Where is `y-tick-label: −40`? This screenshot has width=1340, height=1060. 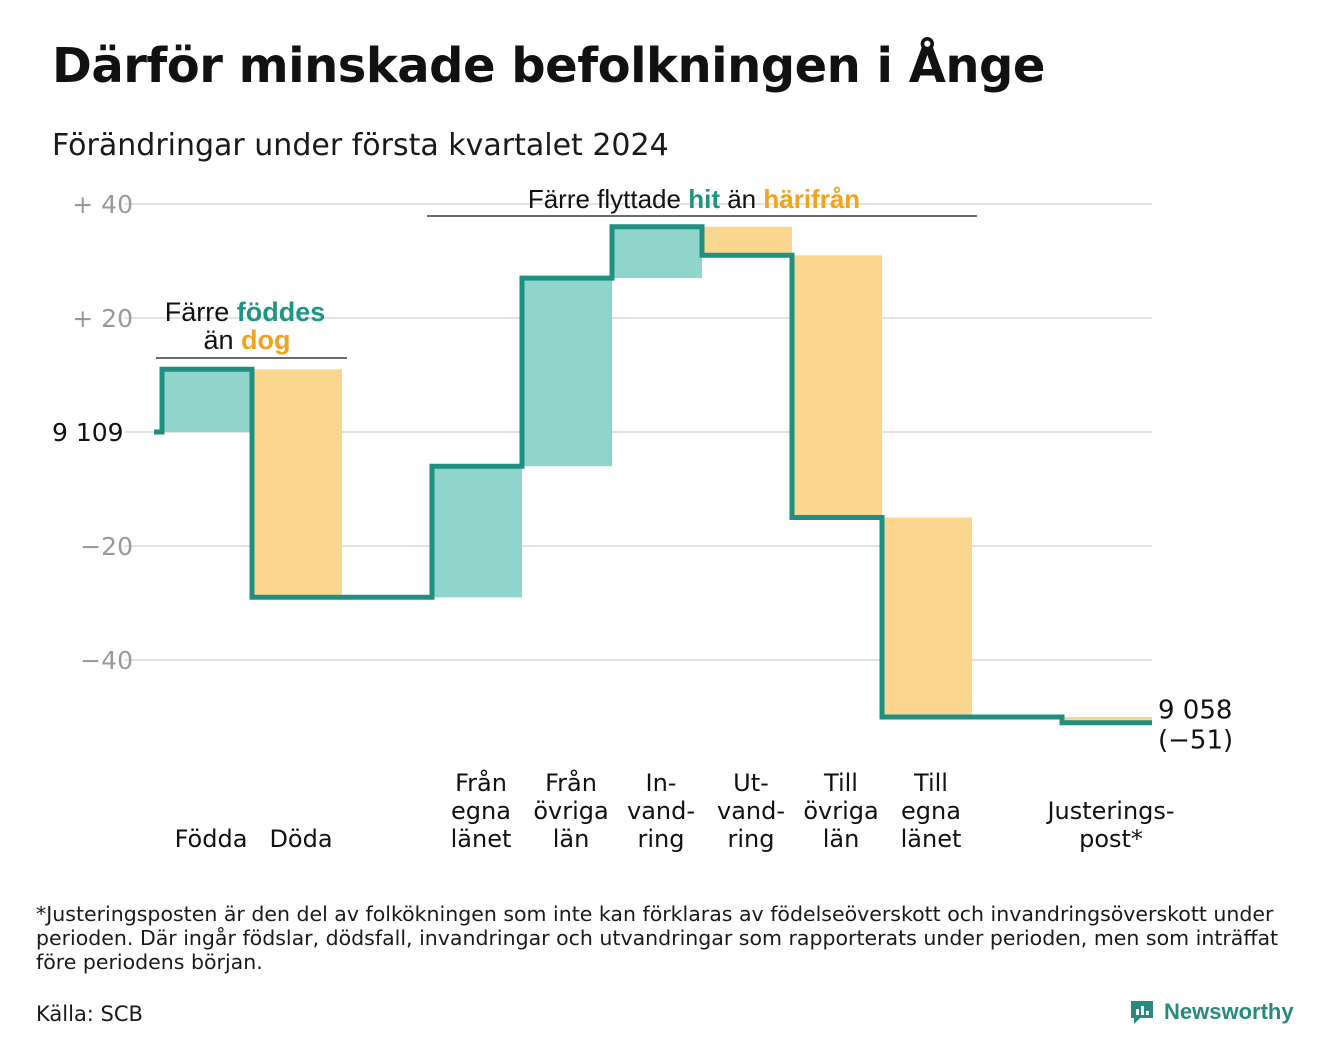
y-tick-label: −40 is located at coordinates (106, 660).